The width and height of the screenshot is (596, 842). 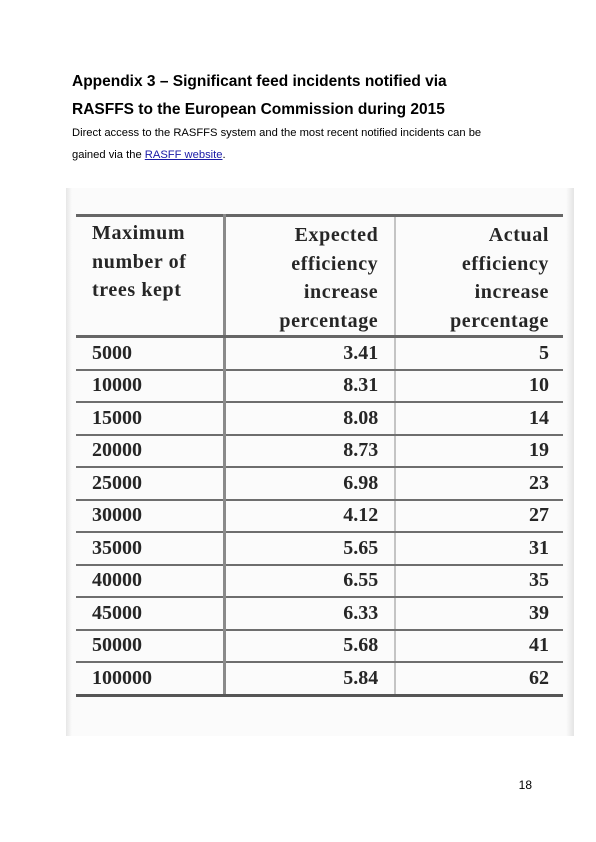 What do you see at coordinates (310, 516) in the screenshot?
I see `cell-expected: 4.12` at bounding box center [310, 516].